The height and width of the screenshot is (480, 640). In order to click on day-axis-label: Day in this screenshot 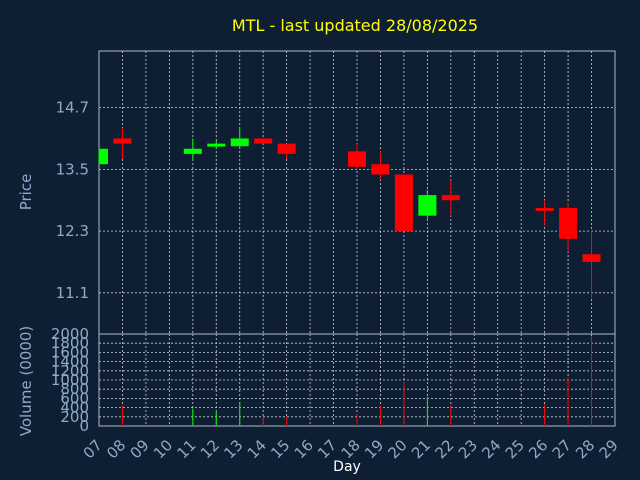, I will do `click(347, 467)`.